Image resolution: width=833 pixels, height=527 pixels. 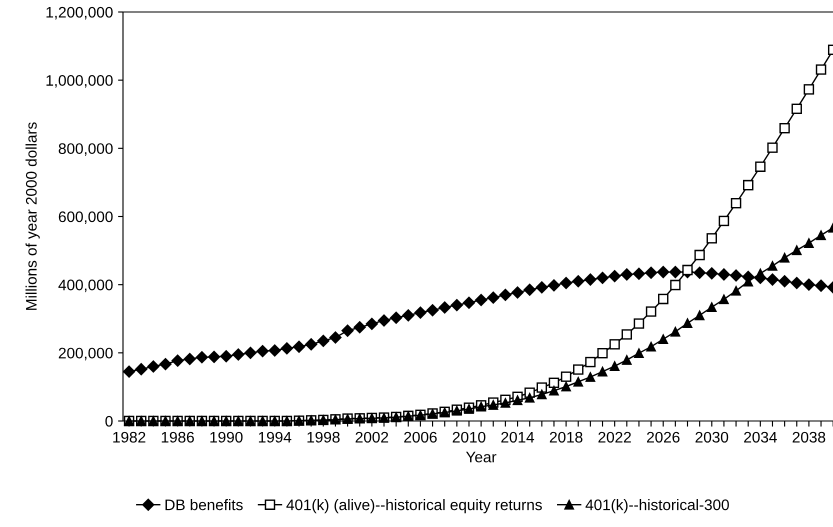 What do you see at coordinates (79, 13) in the screenshot?
I see `y-tick-label: 1,200,000` at bounding box center [79, 13].